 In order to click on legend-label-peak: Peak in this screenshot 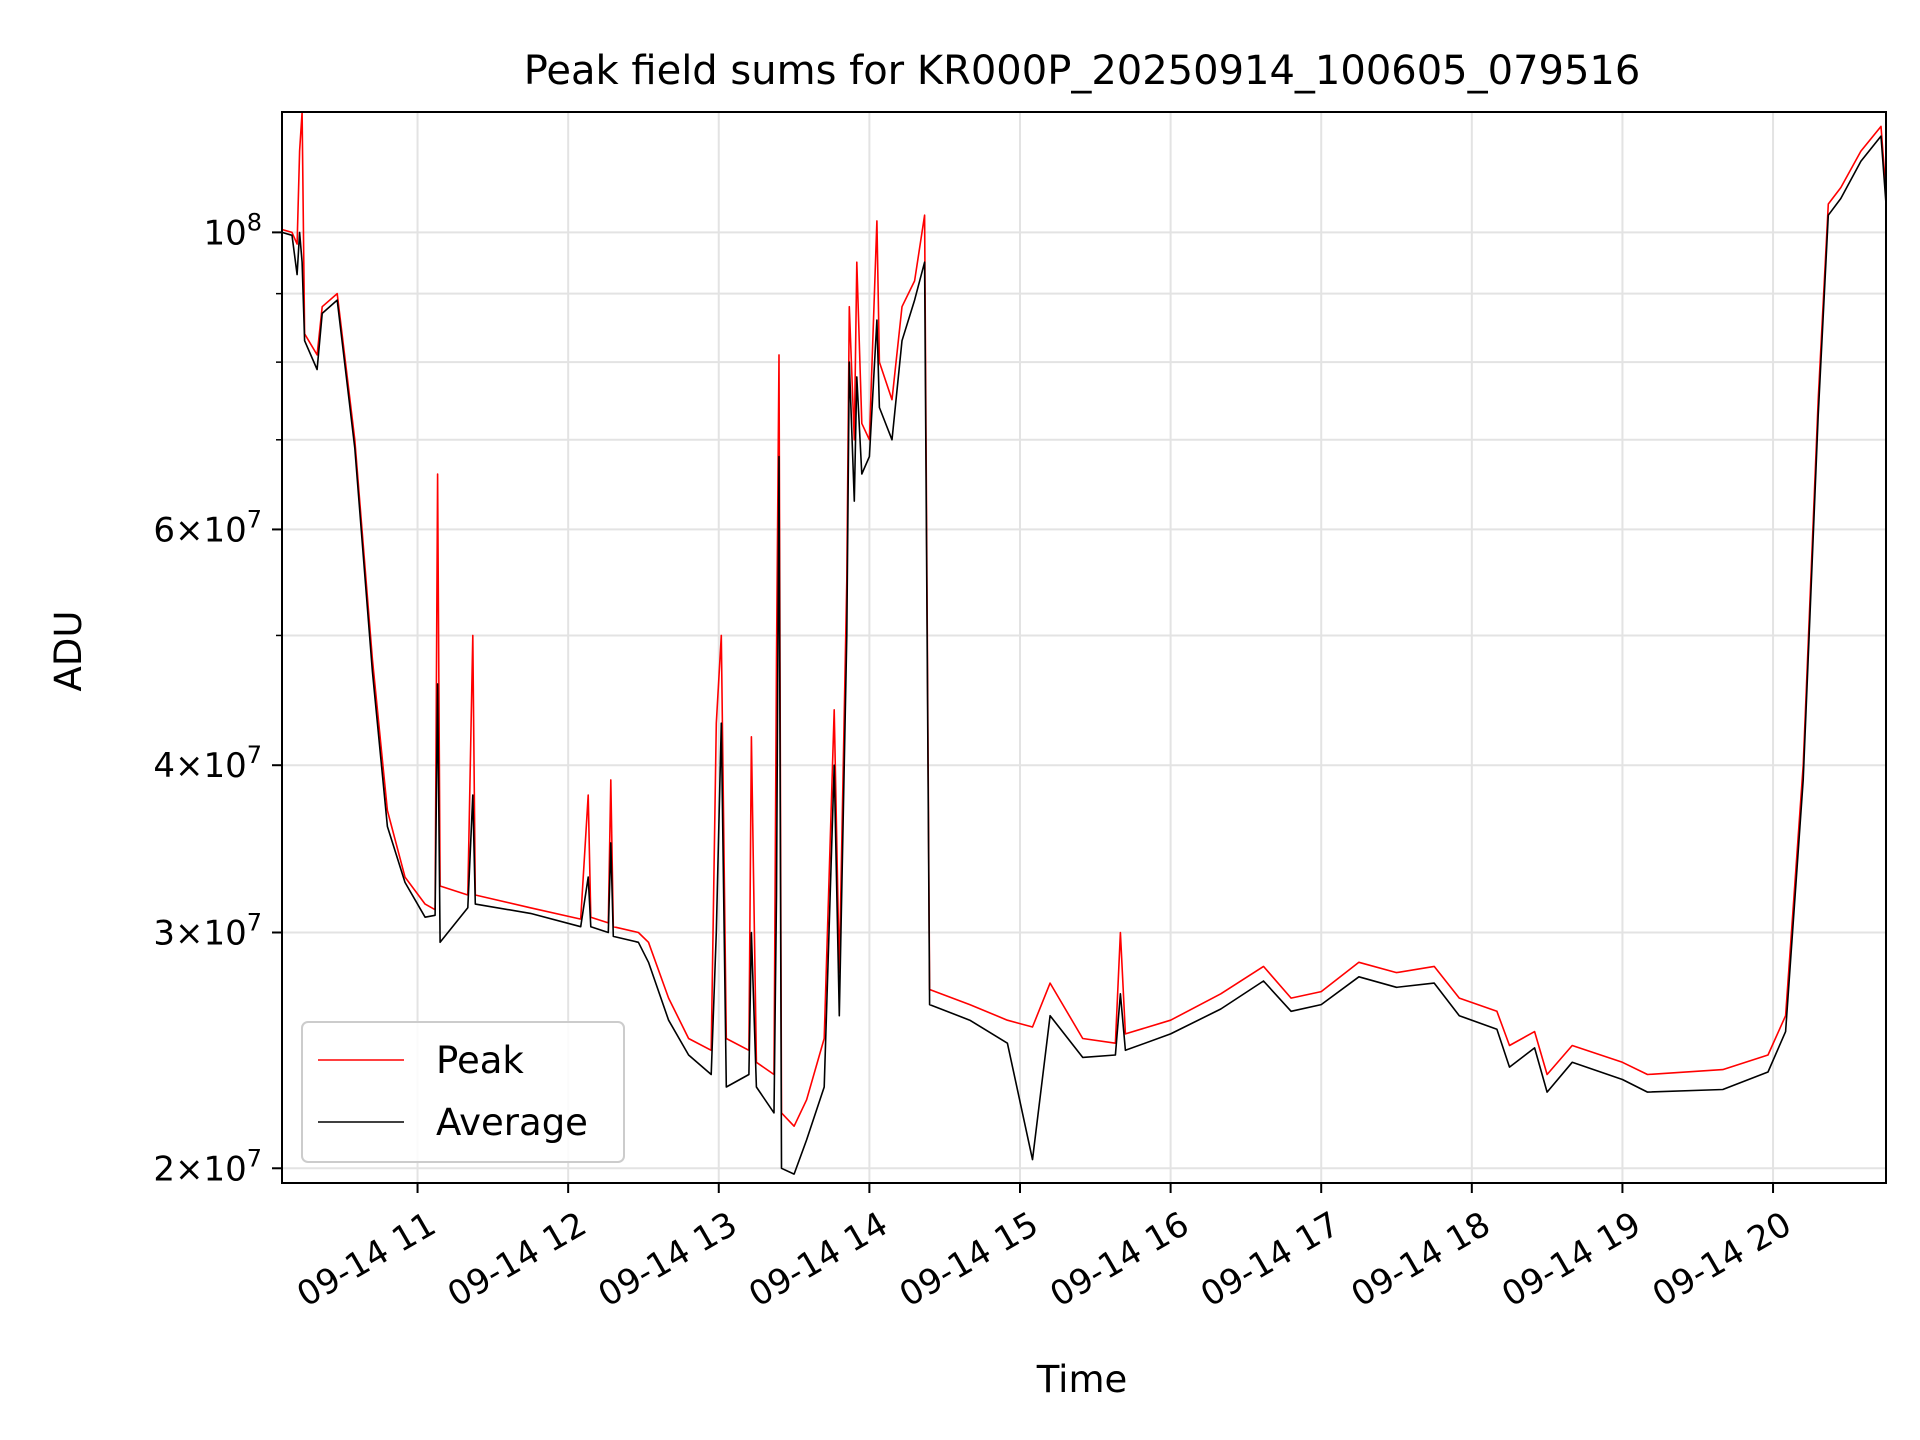, I will do `click(480, 1060)`.